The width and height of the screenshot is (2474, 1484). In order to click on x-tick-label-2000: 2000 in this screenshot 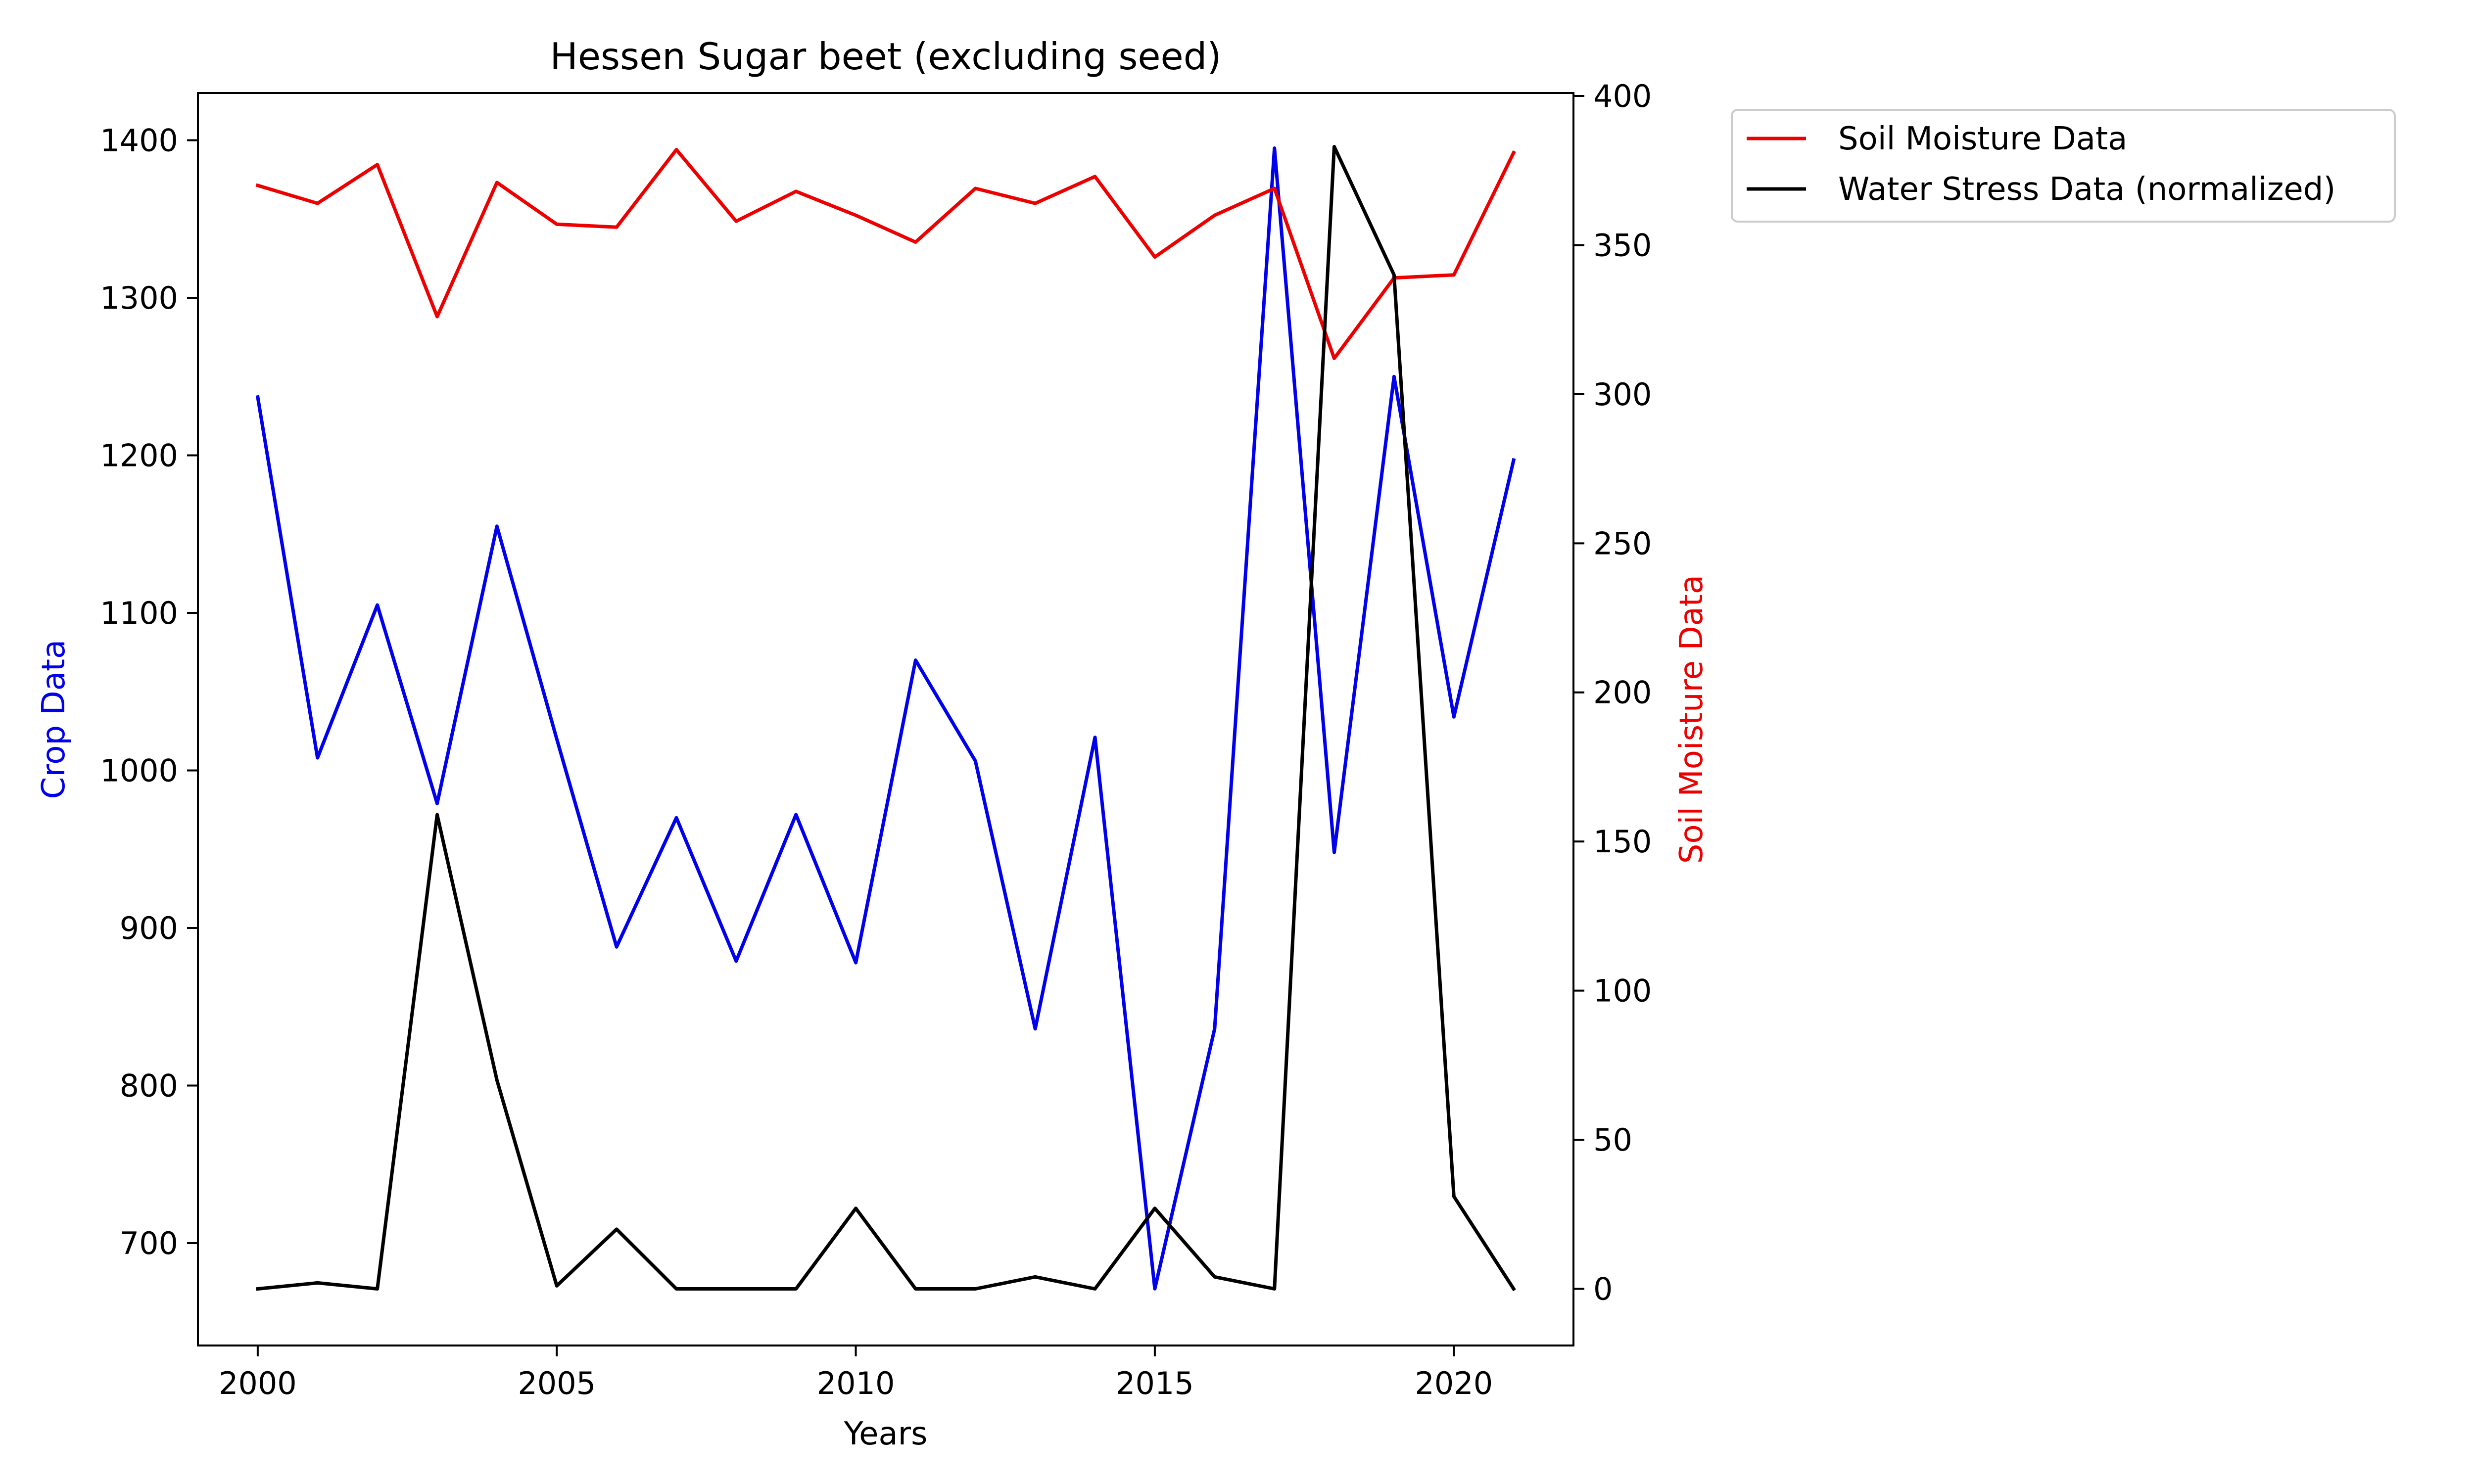, I will do `click(258, 1383)`.